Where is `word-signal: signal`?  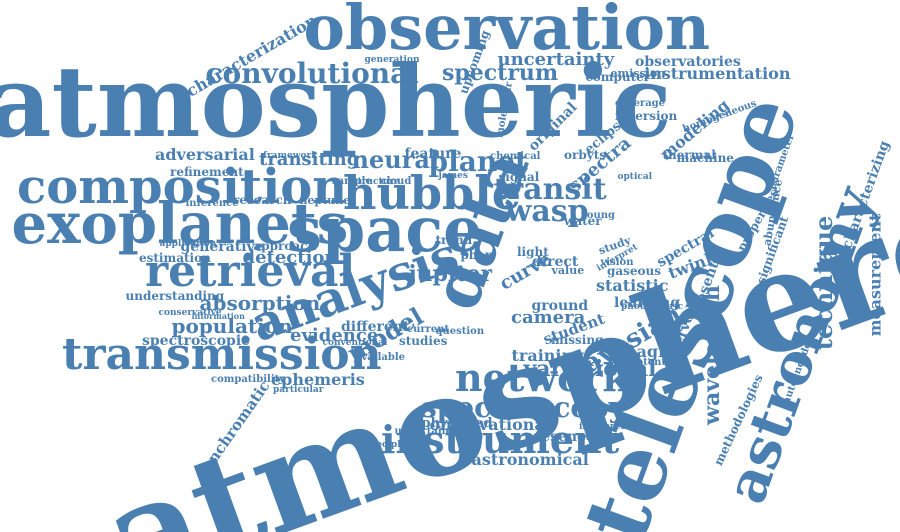
word-signal: signal is located at coordinates (519, 177).